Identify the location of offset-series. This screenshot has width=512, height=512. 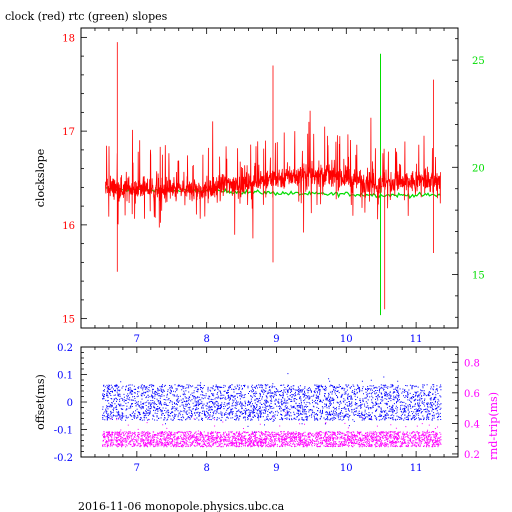
(272, 410).